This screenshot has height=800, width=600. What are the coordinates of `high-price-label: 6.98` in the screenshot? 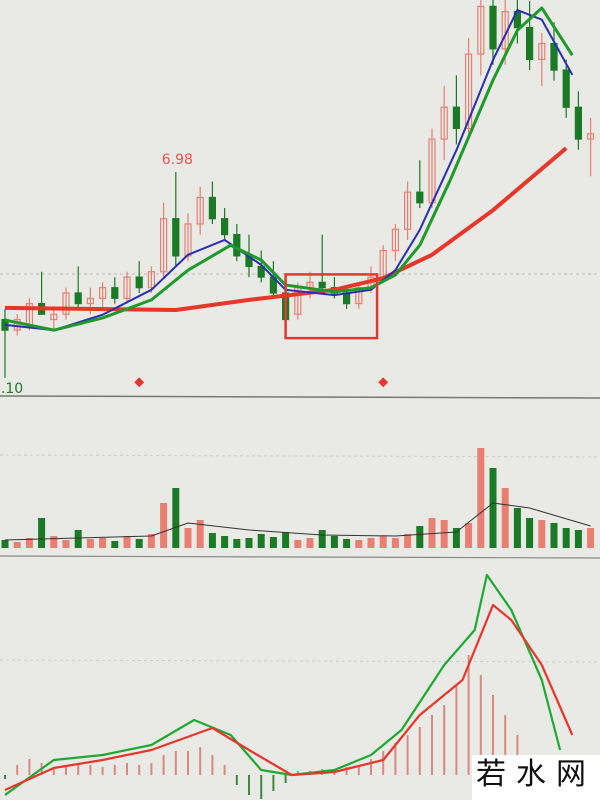 It's located at (177, 160).